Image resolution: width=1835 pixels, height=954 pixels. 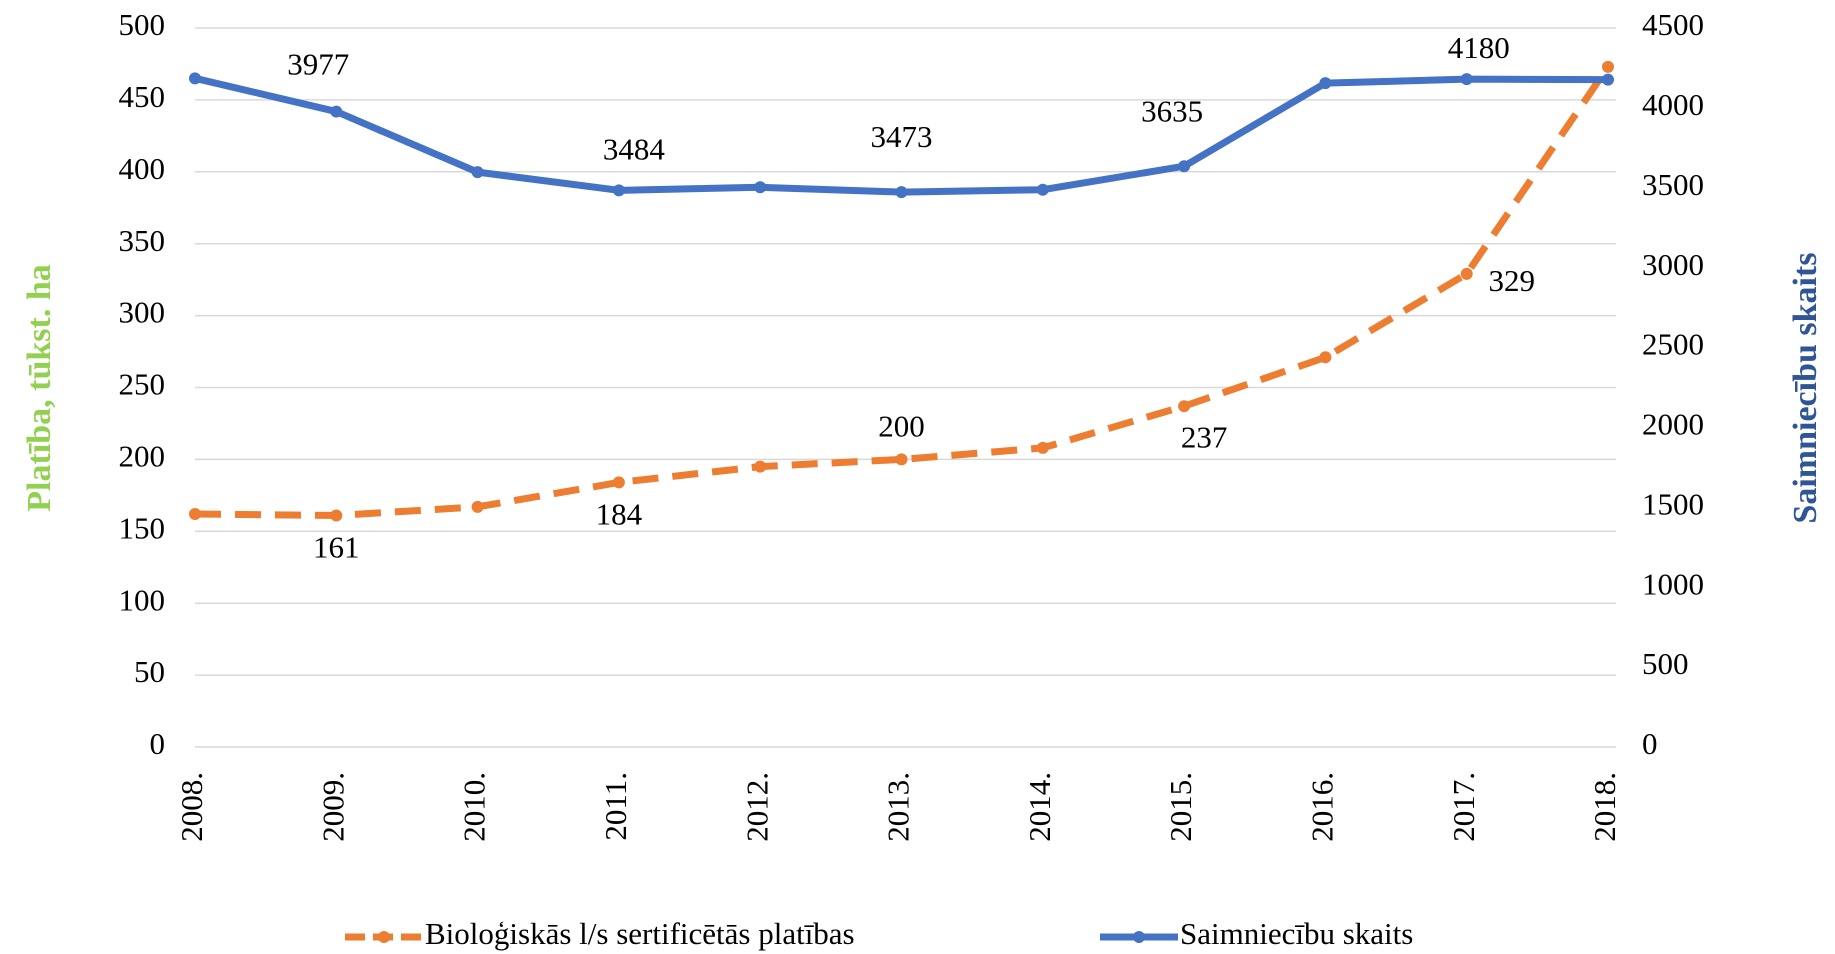 I want to click on y2-tick-label: 4500, so click(x=1673, y=24).